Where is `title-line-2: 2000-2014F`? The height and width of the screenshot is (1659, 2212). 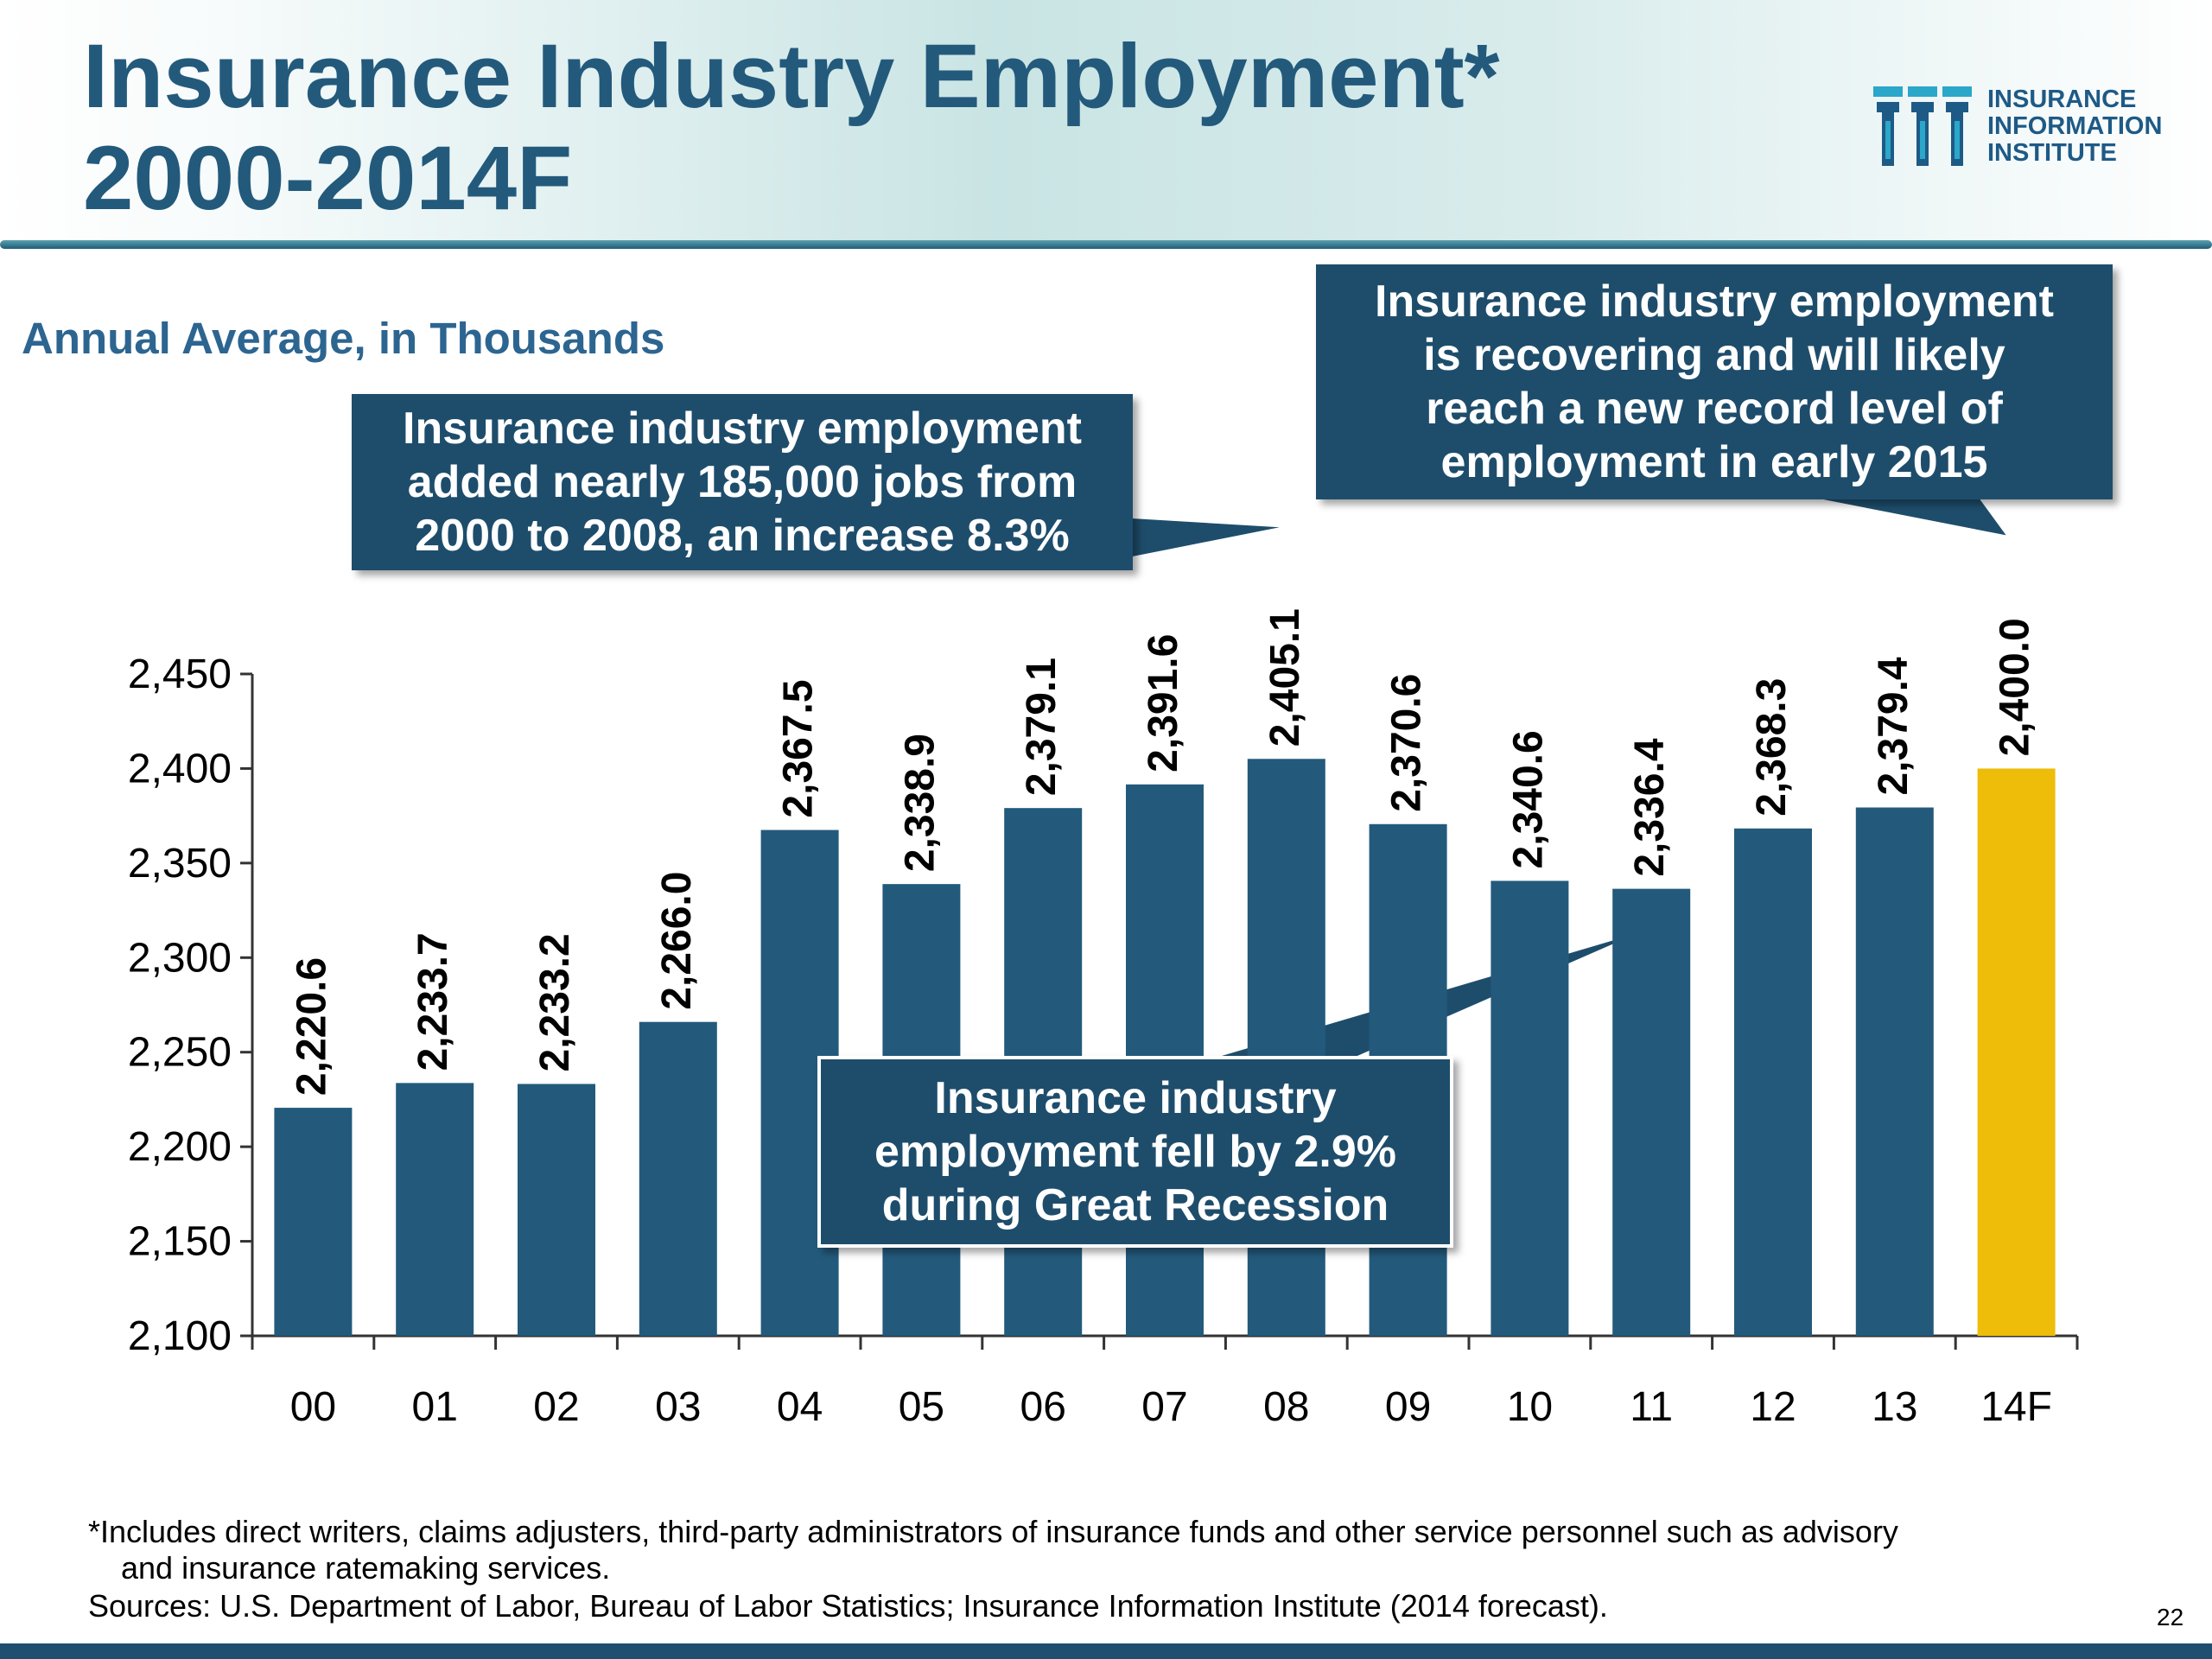 title-line-2: 2000-2014F is located at coordinates (328, 178).